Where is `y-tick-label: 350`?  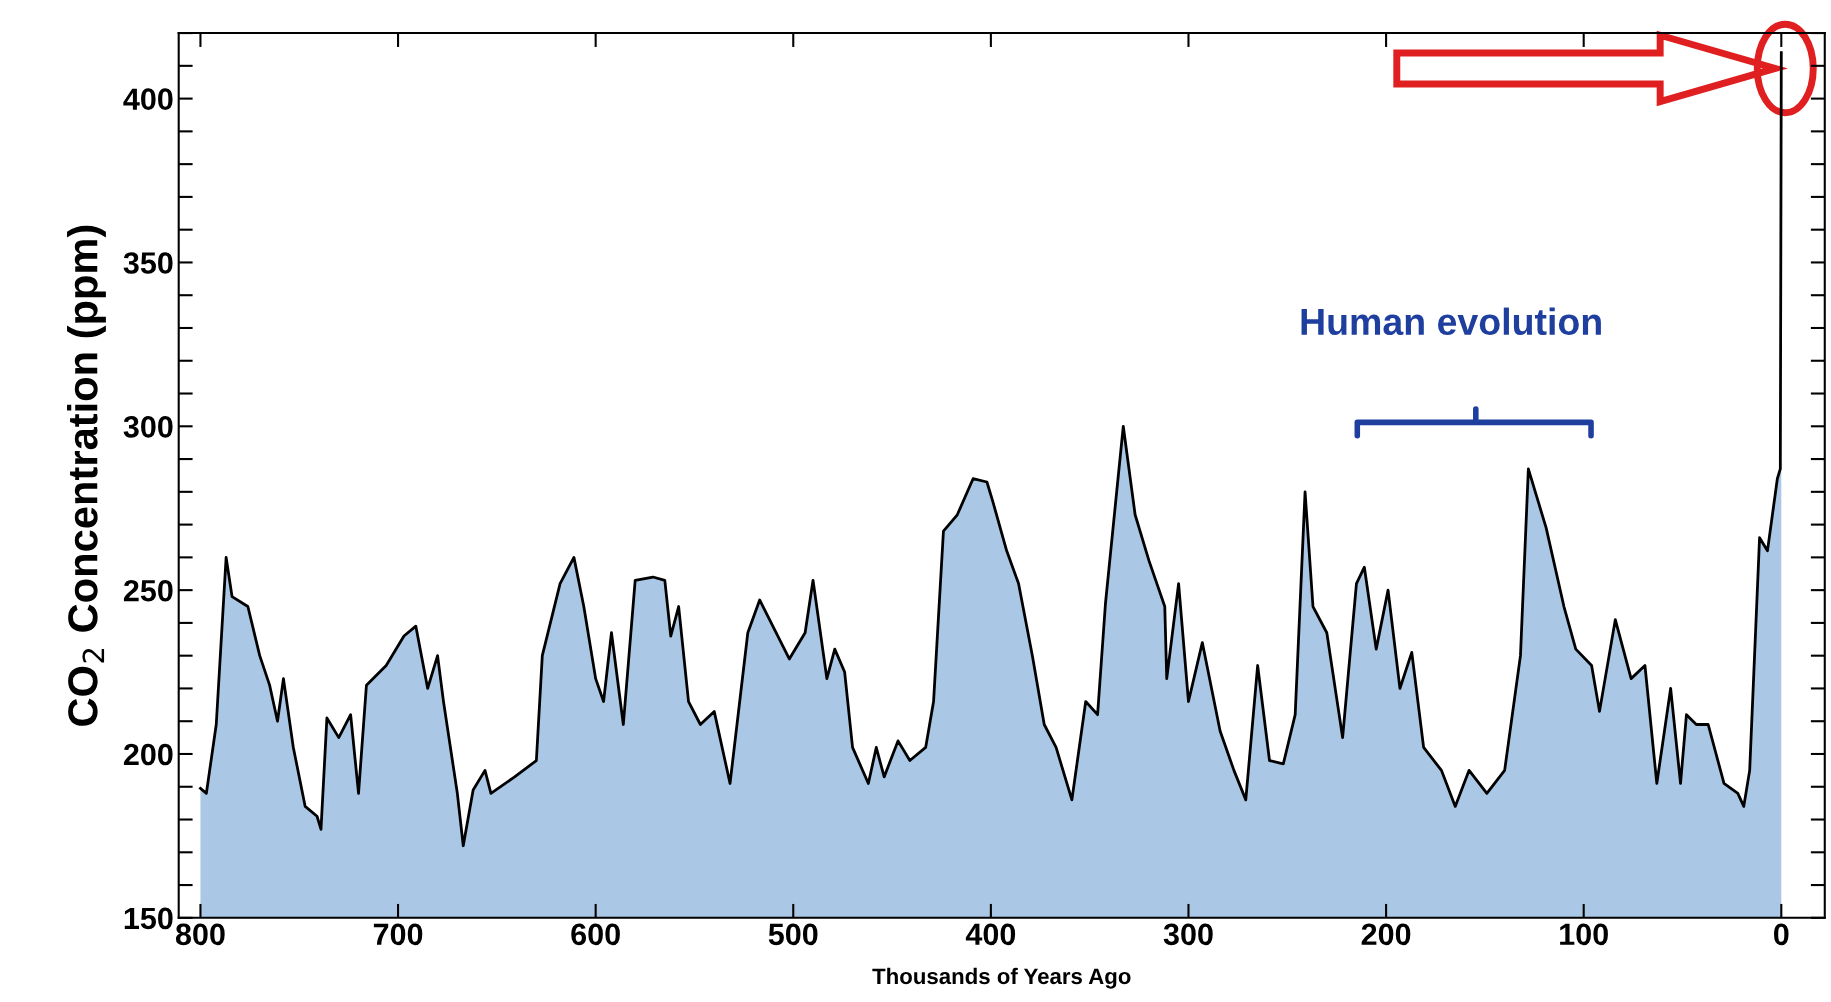
y-tick-label: 350 is located at coordinates (148, 263).